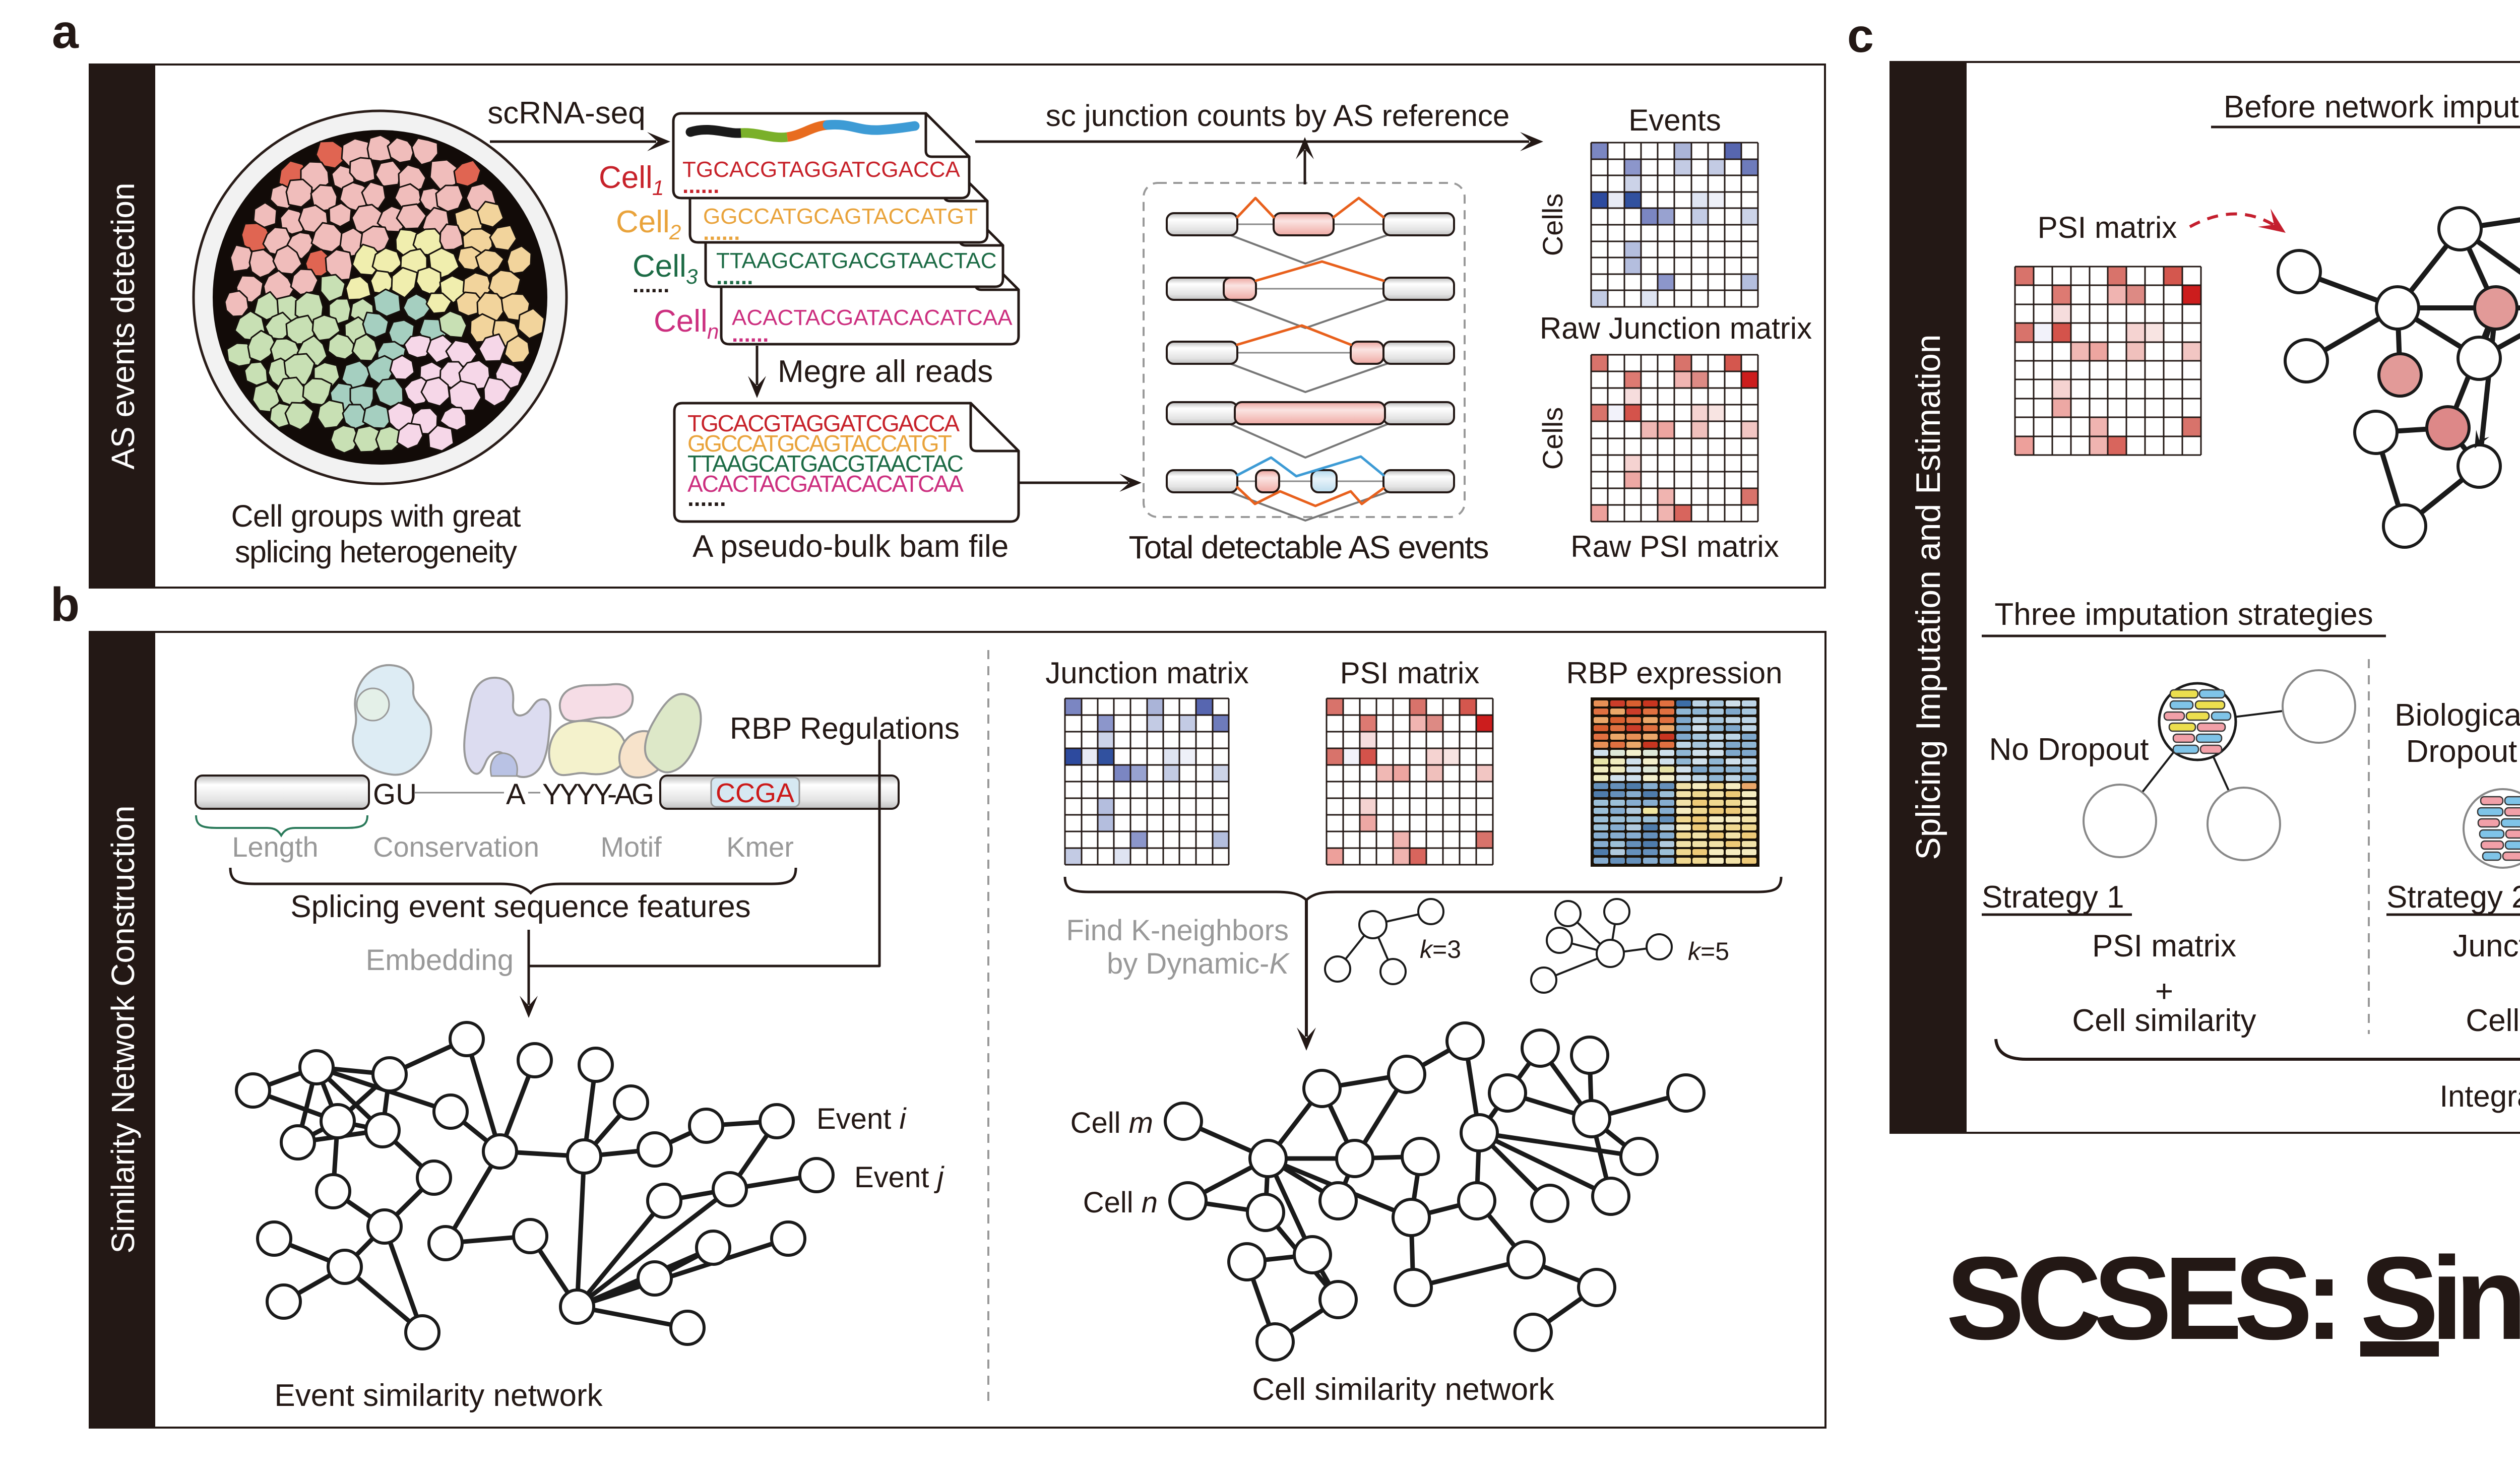 This screenshot has height=1481, width=2520. What do you see at coordinates (1676, 328) in the screenshot?
I see `svg-text: Raw Junction matrix` at bounding box center [1676, 328].